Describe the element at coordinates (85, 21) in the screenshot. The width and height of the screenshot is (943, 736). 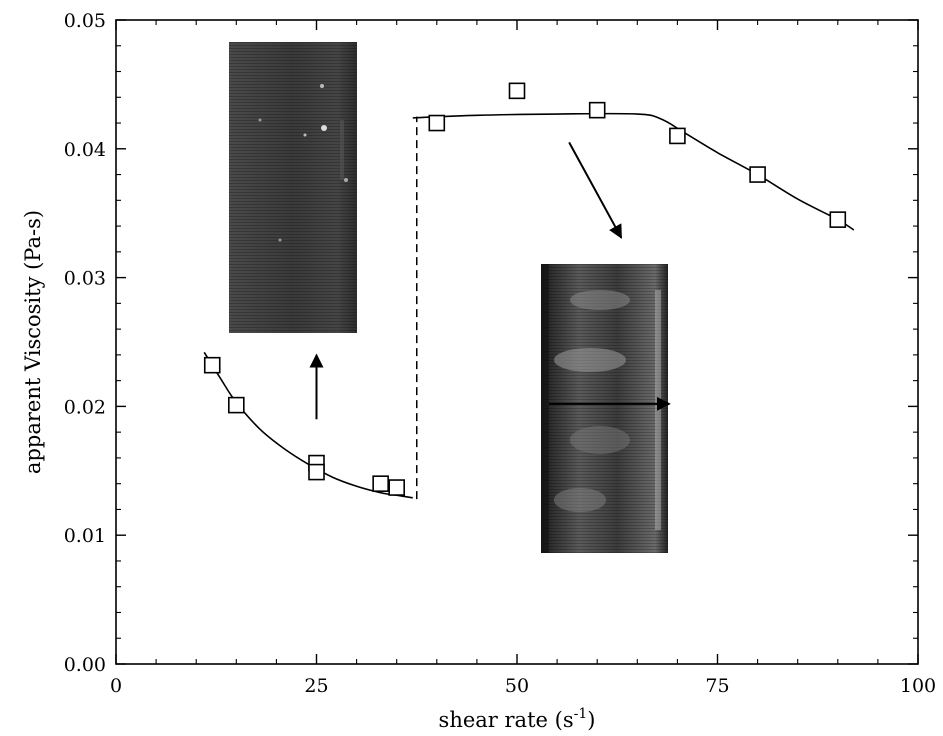
I see `y-tick-label: 0.05` at that location.